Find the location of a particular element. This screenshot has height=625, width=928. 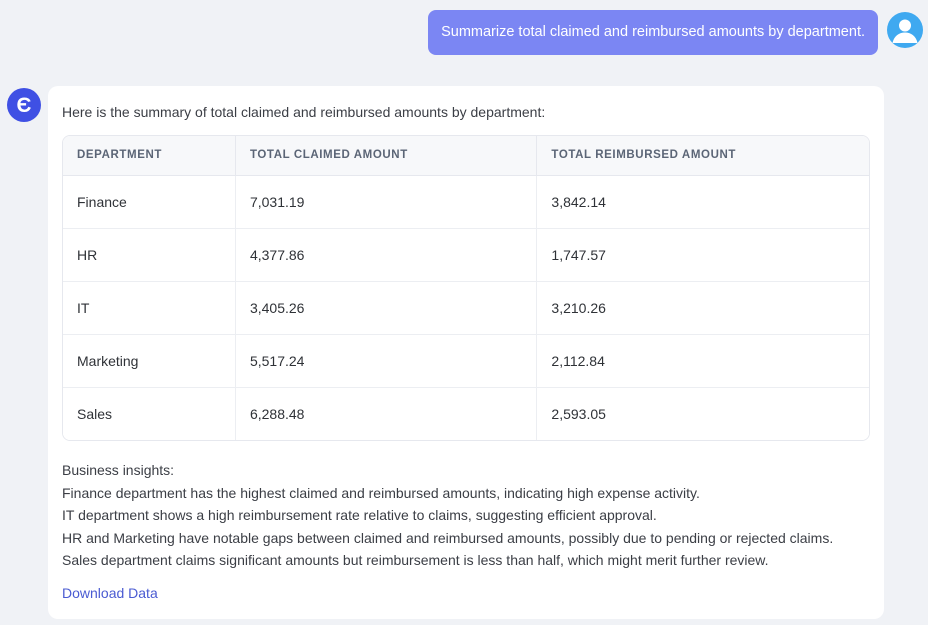

assistant-logo-icon: Є is located at coordinates (24, 105).